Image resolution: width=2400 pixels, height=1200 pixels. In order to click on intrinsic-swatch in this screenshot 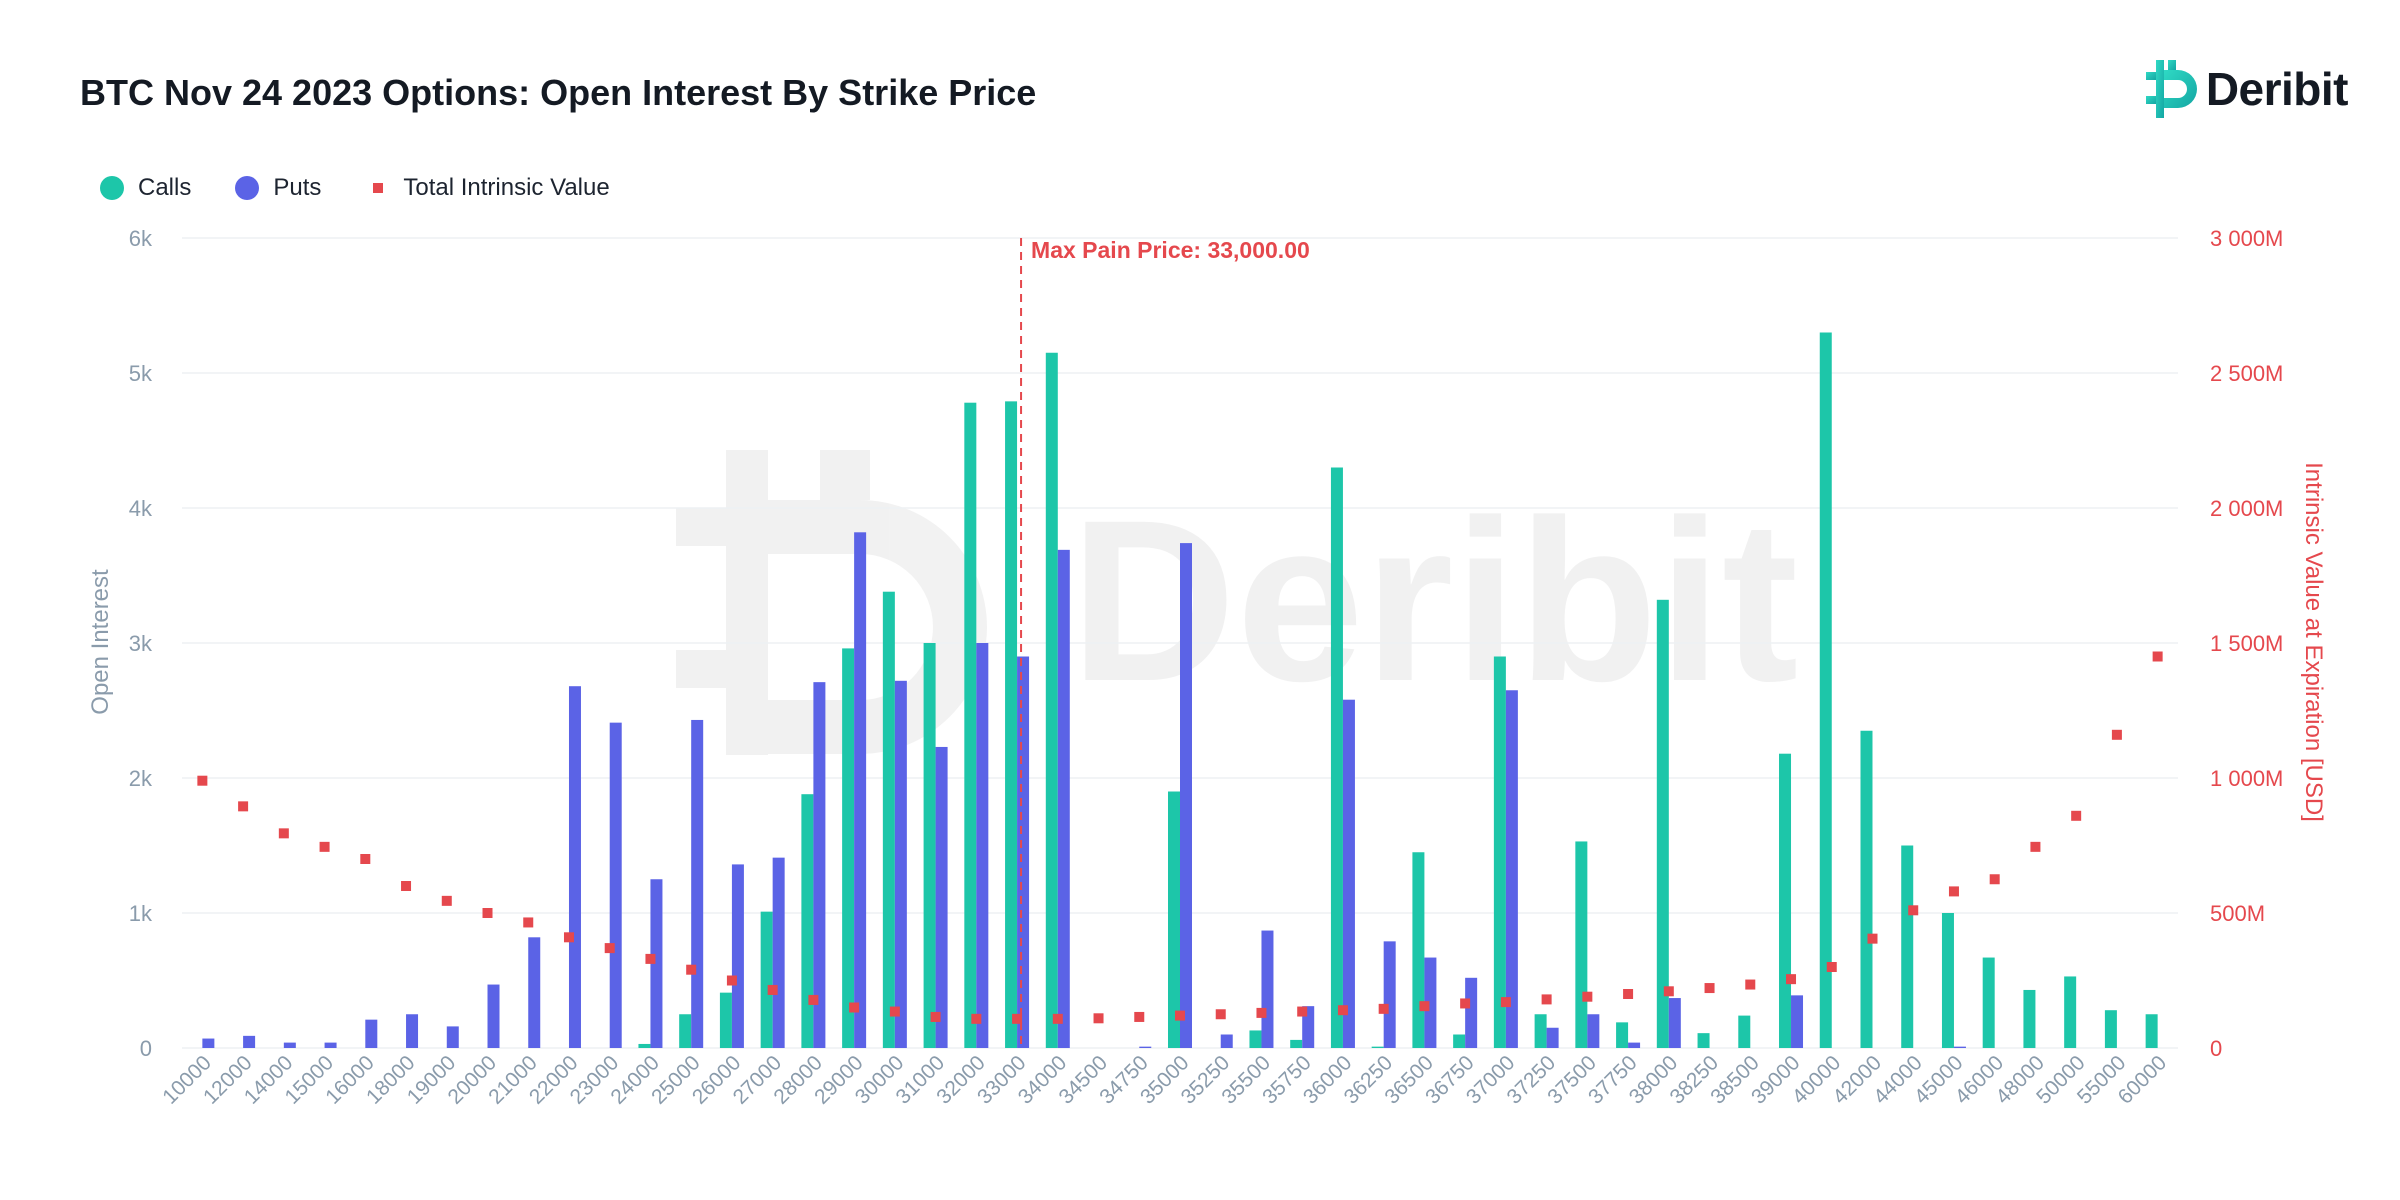, I will do `click(378, 188)`.